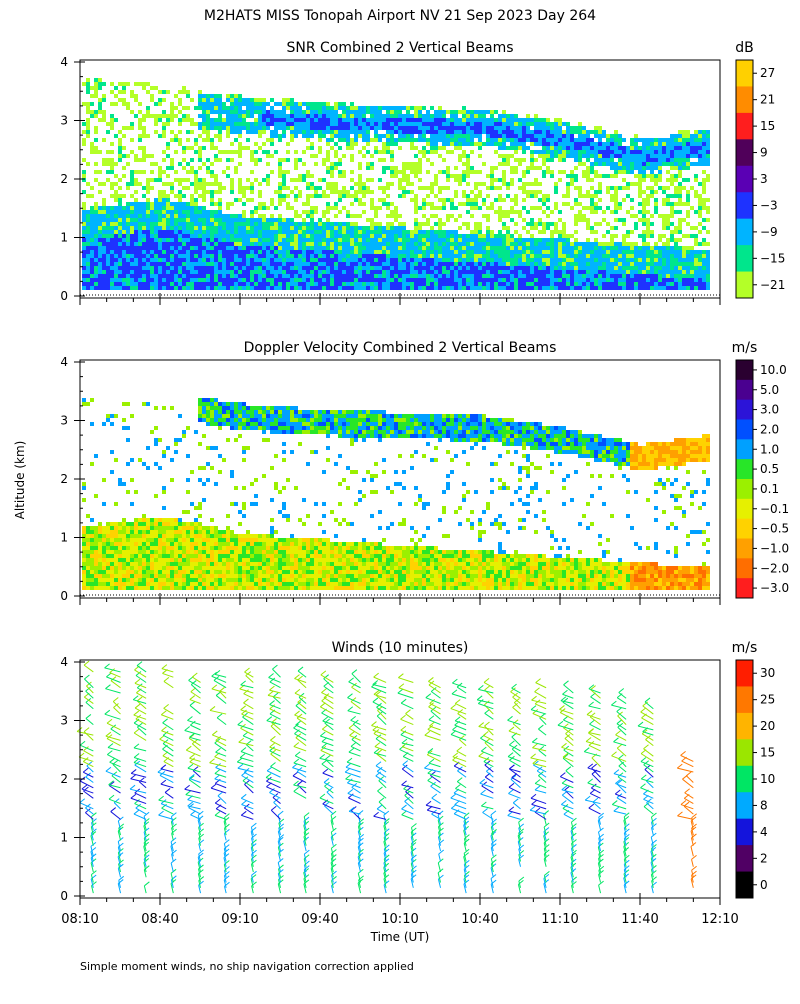  Describe the element at coordinates (64, 238) in the screenshot. I see `snr-y-tick-label: 1` at that location.